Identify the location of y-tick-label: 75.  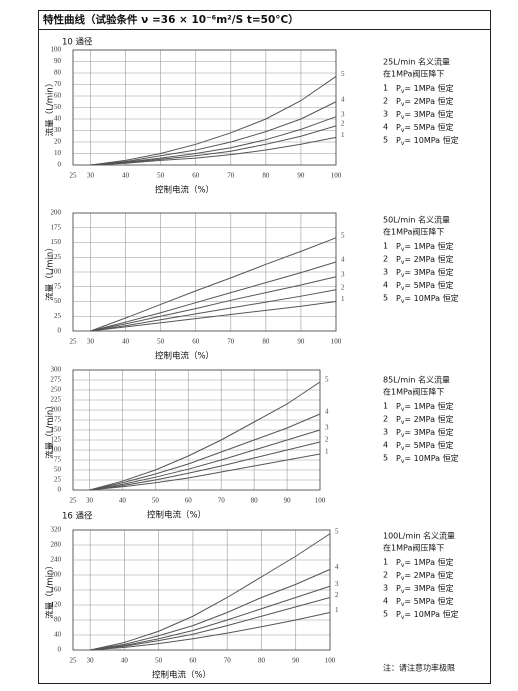
(58, 460).